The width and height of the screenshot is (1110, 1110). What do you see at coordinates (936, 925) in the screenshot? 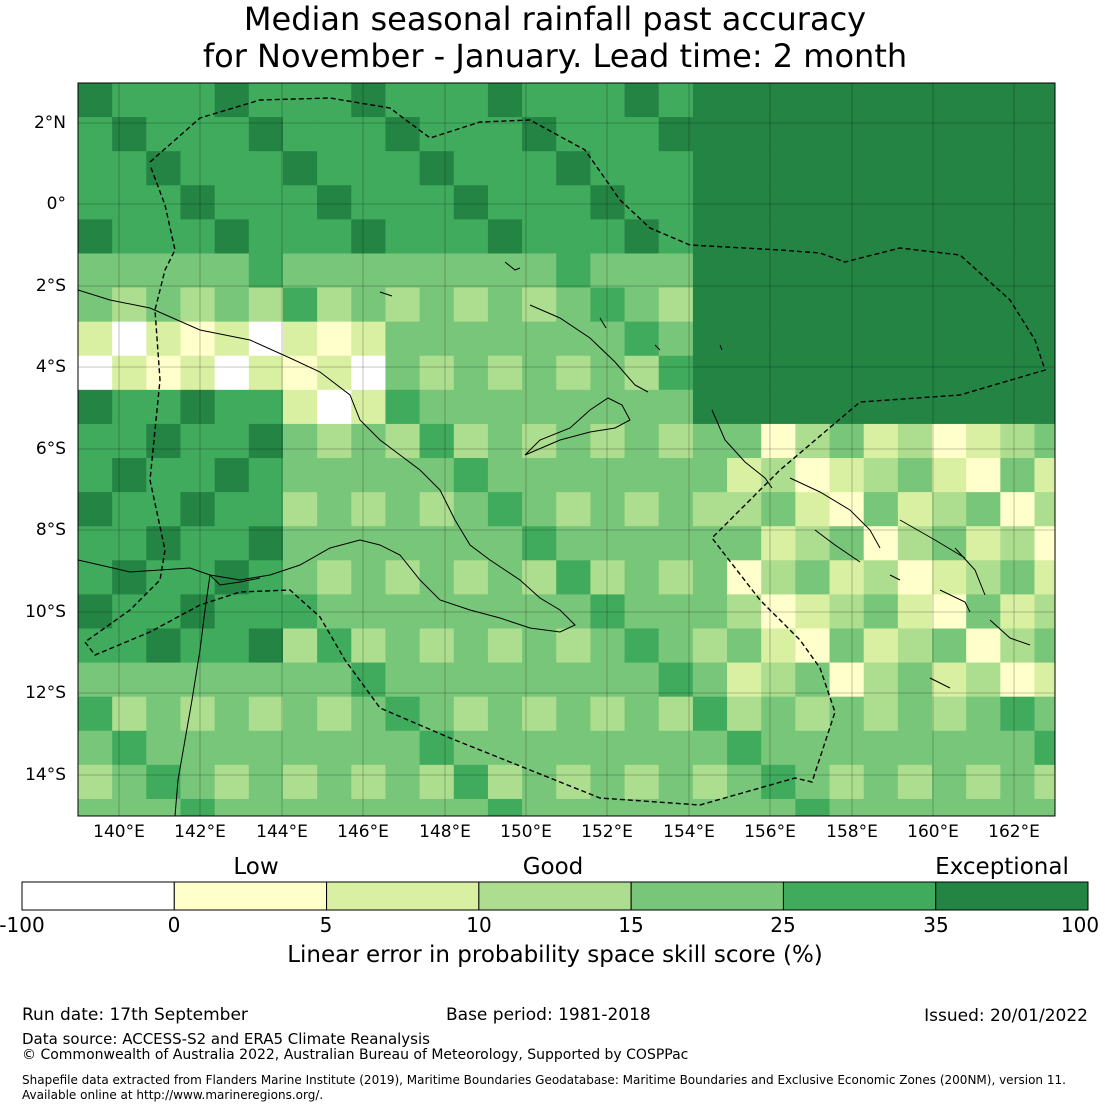
I see `colorbar-tick: 35` at bounding box center [936, 925].